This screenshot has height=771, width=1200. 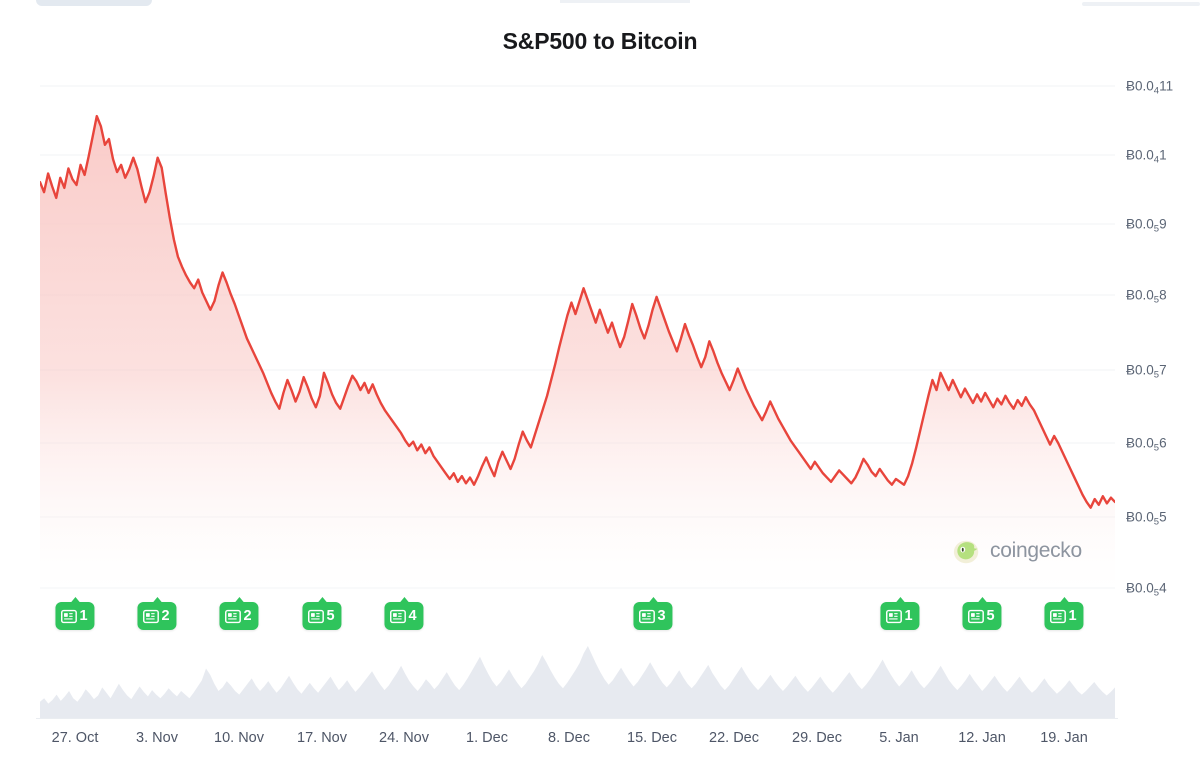 I want to click on y-axis-tick-label: Ƀ0.054, so click(x=1146, y=589).